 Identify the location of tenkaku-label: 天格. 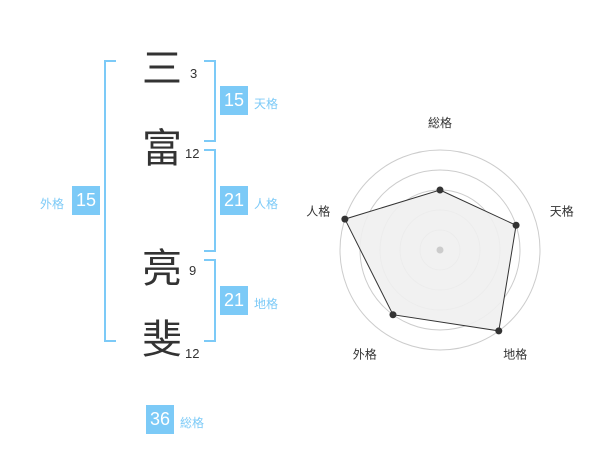
(266, 104).